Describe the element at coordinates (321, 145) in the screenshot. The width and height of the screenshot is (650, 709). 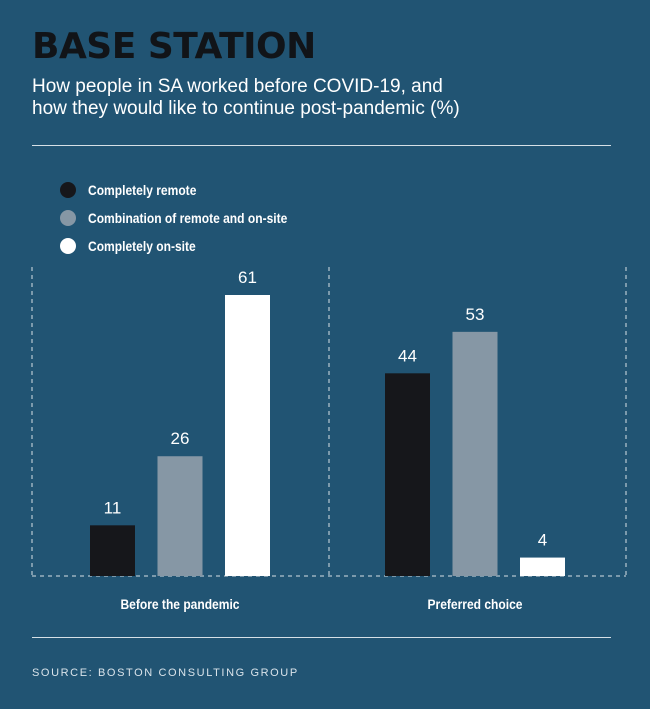
I see `top-divider` at that location.